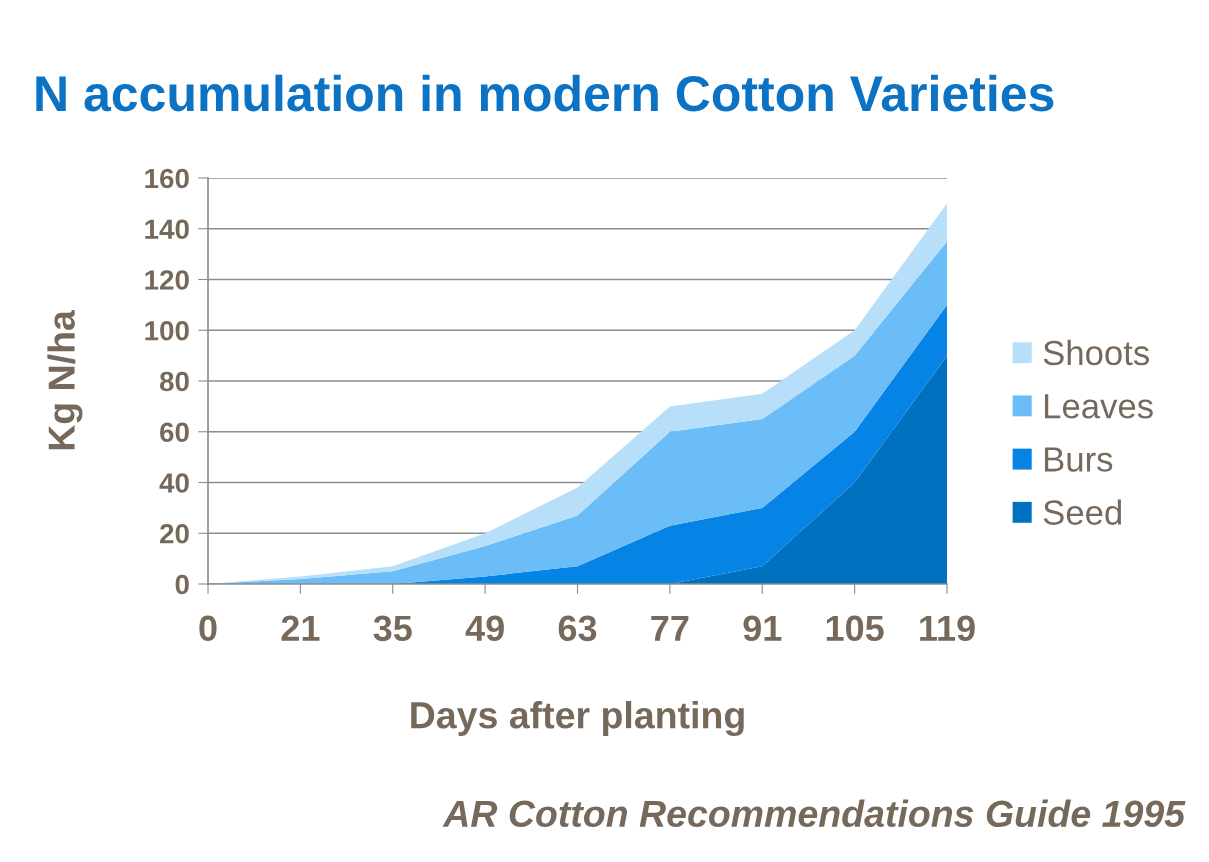 The width and height of the screenshot is (1209, 862). I want to click on y-tick-label: 80, so click(174, 381).